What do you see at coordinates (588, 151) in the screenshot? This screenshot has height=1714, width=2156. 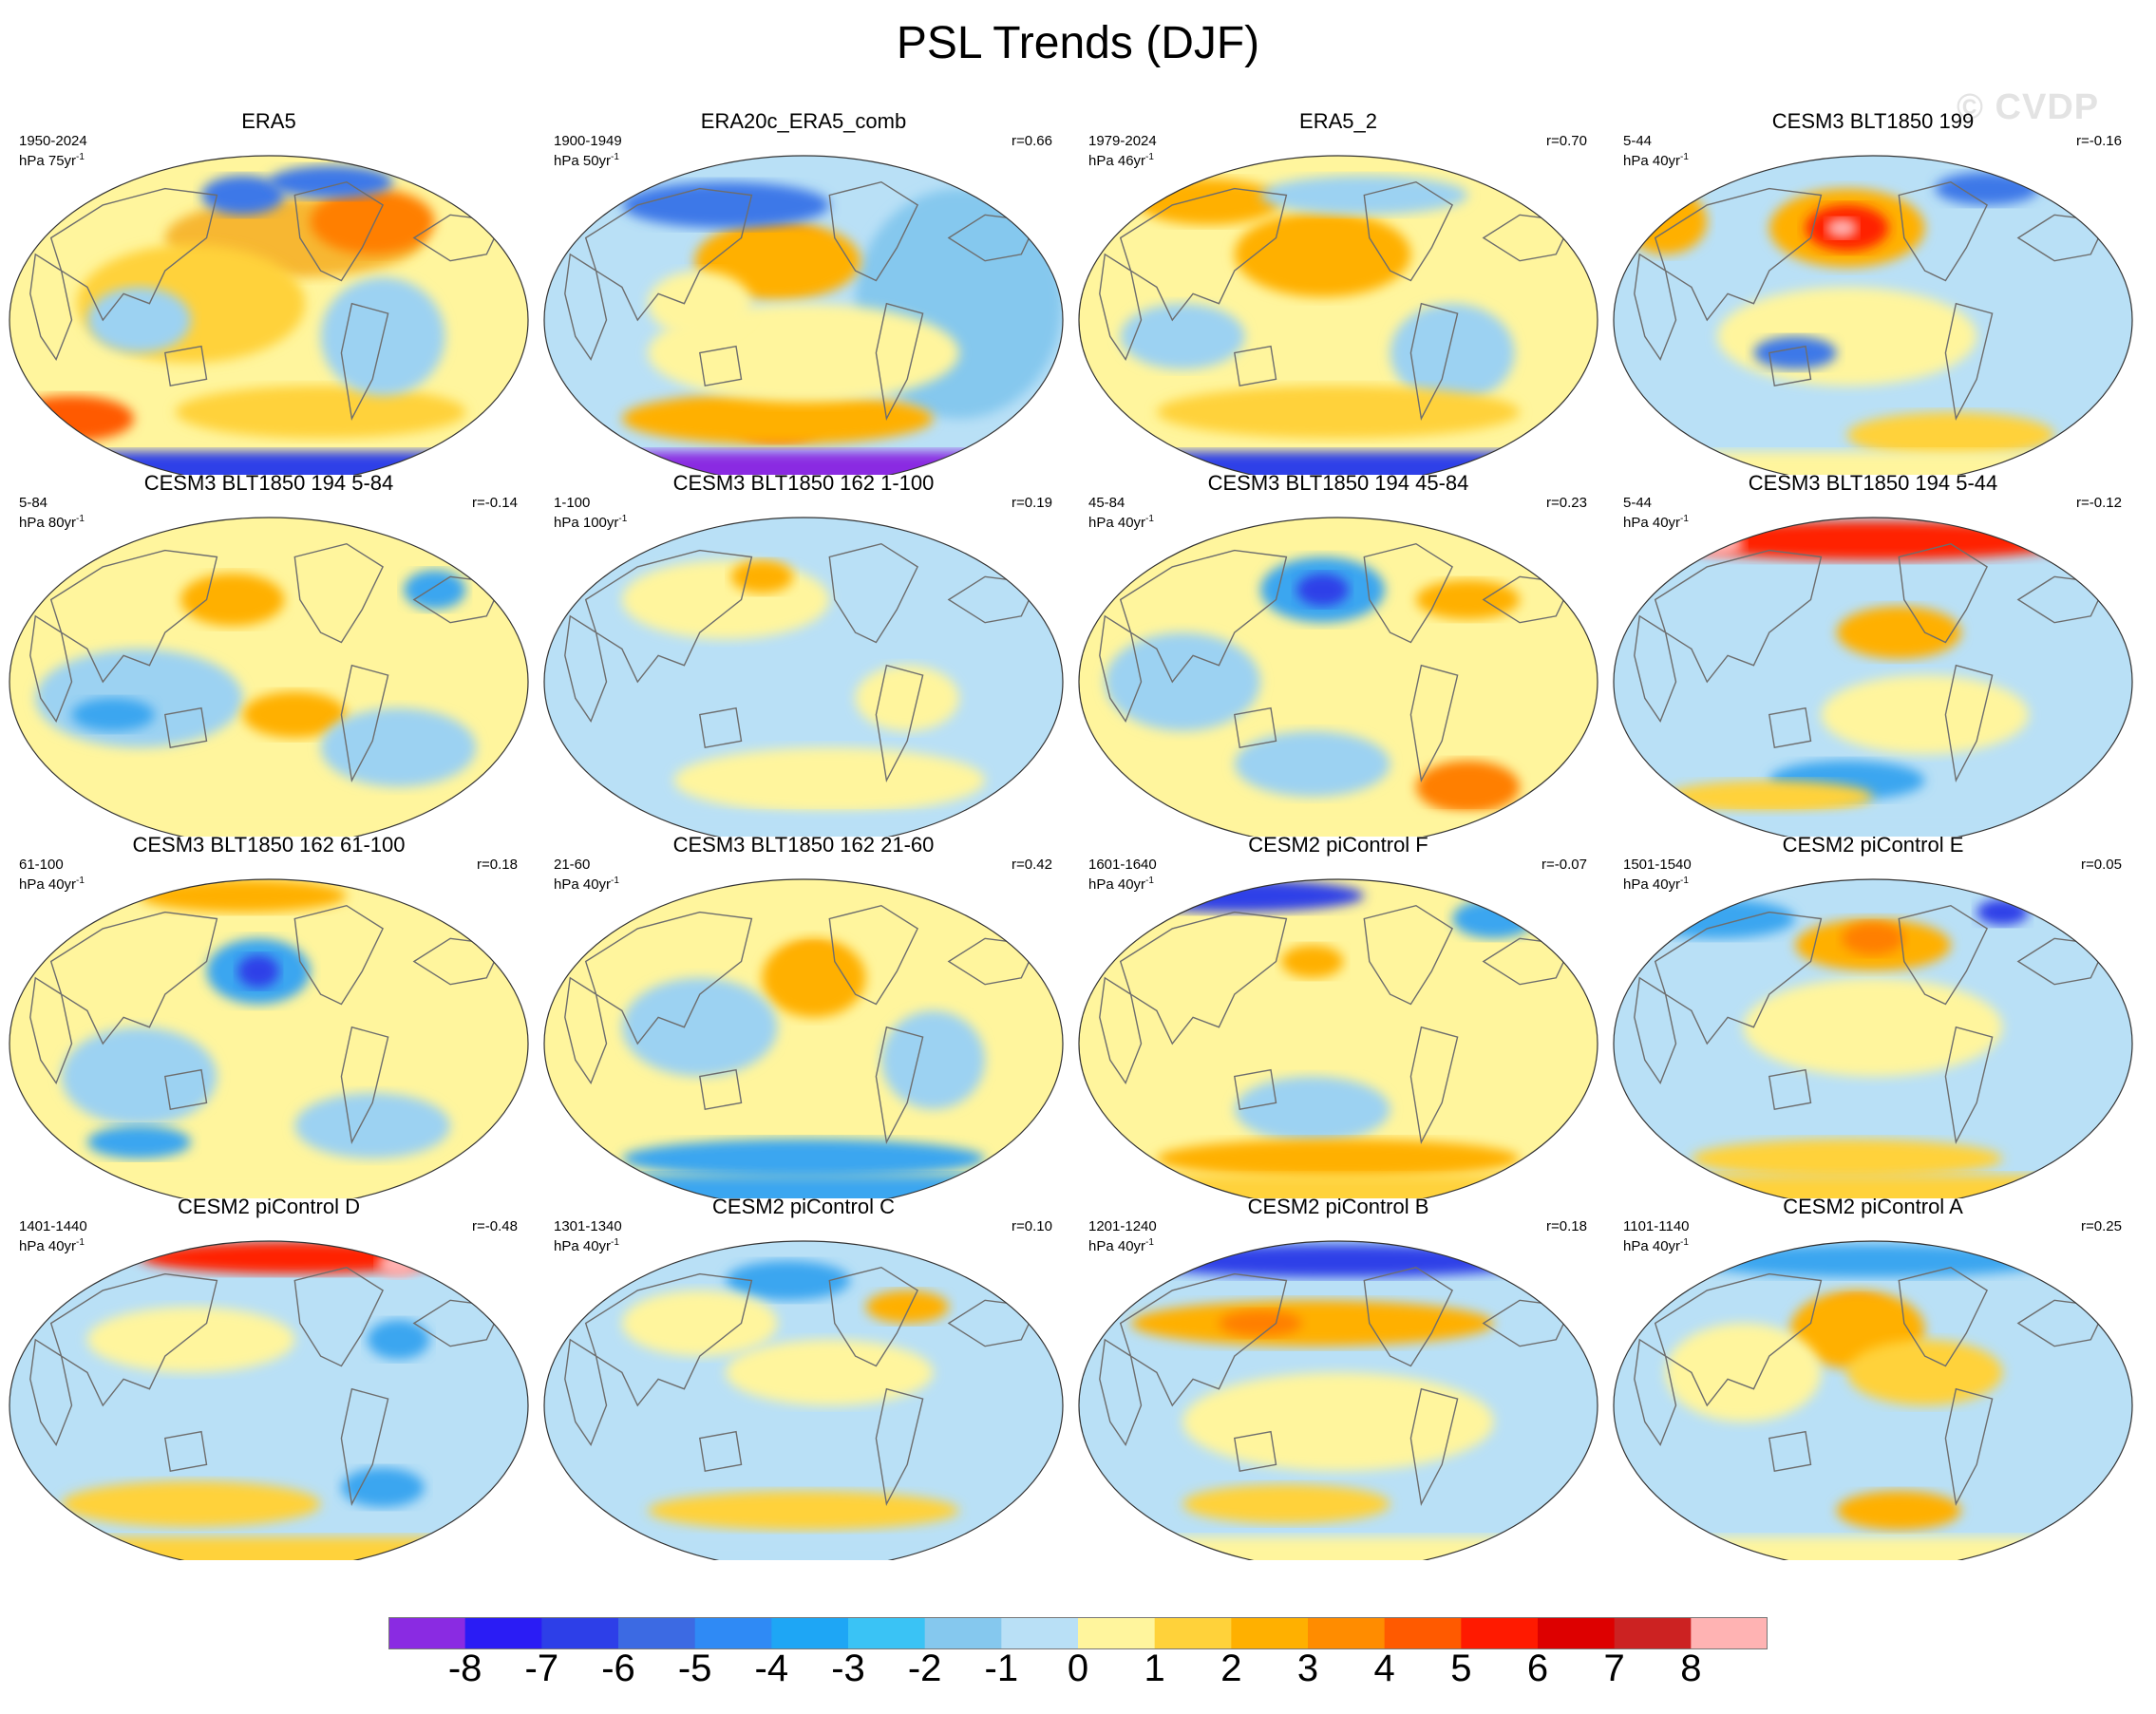 I see `panel-years: 1900-1949 hPa 50yr-1` at bounding box center [588, 151].